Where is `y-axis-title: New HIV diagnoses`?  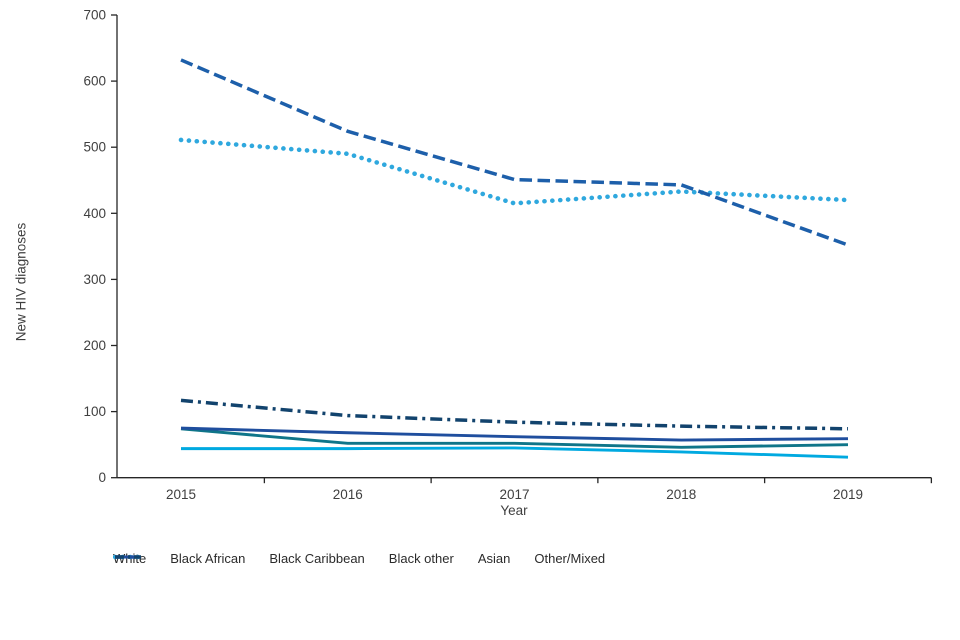 y-axis-title: New HIV diagnoses is located at coordinates (21, 282).